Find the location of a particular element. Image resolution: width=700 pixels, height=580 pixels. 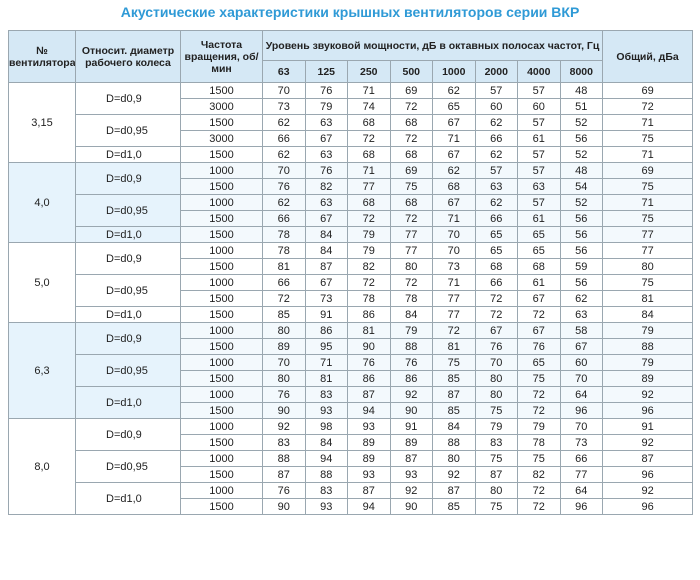

fan-cell: 4,0 is located at coordinates (42, 202).